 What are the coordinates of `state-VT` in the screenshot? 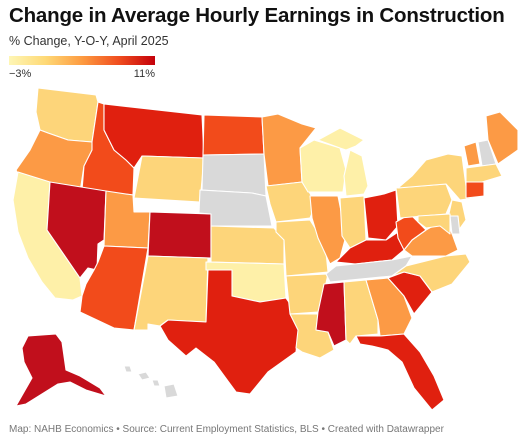 It's located at (472, 154).